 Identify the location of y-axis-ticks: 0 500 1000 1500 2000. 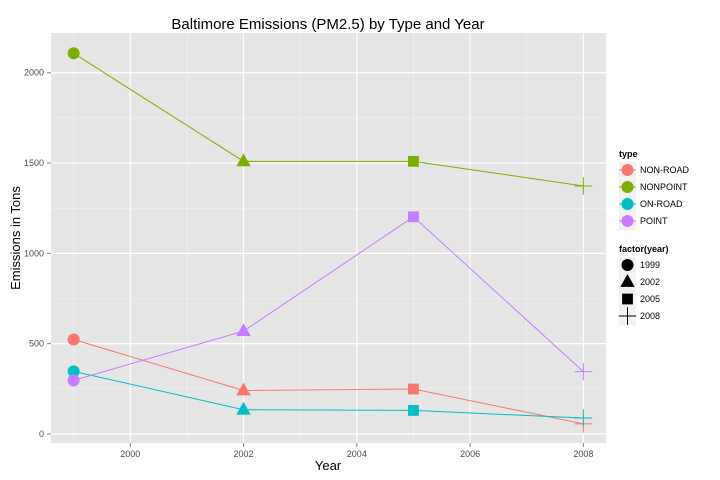
(37, 253).